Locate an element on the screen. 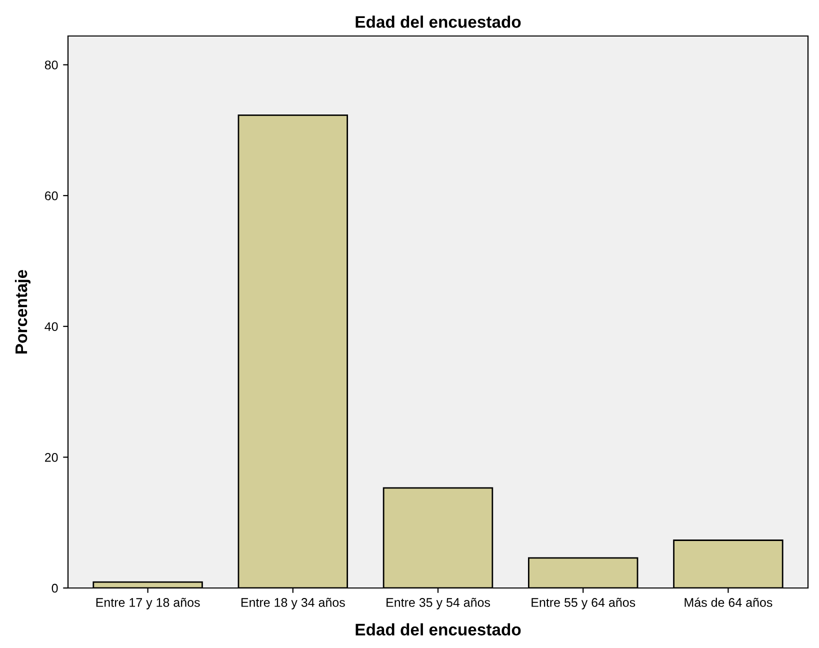 The width and height of the screenshot is (819, 648). y-tick-label: 80 is located at coordinates (51, 65).